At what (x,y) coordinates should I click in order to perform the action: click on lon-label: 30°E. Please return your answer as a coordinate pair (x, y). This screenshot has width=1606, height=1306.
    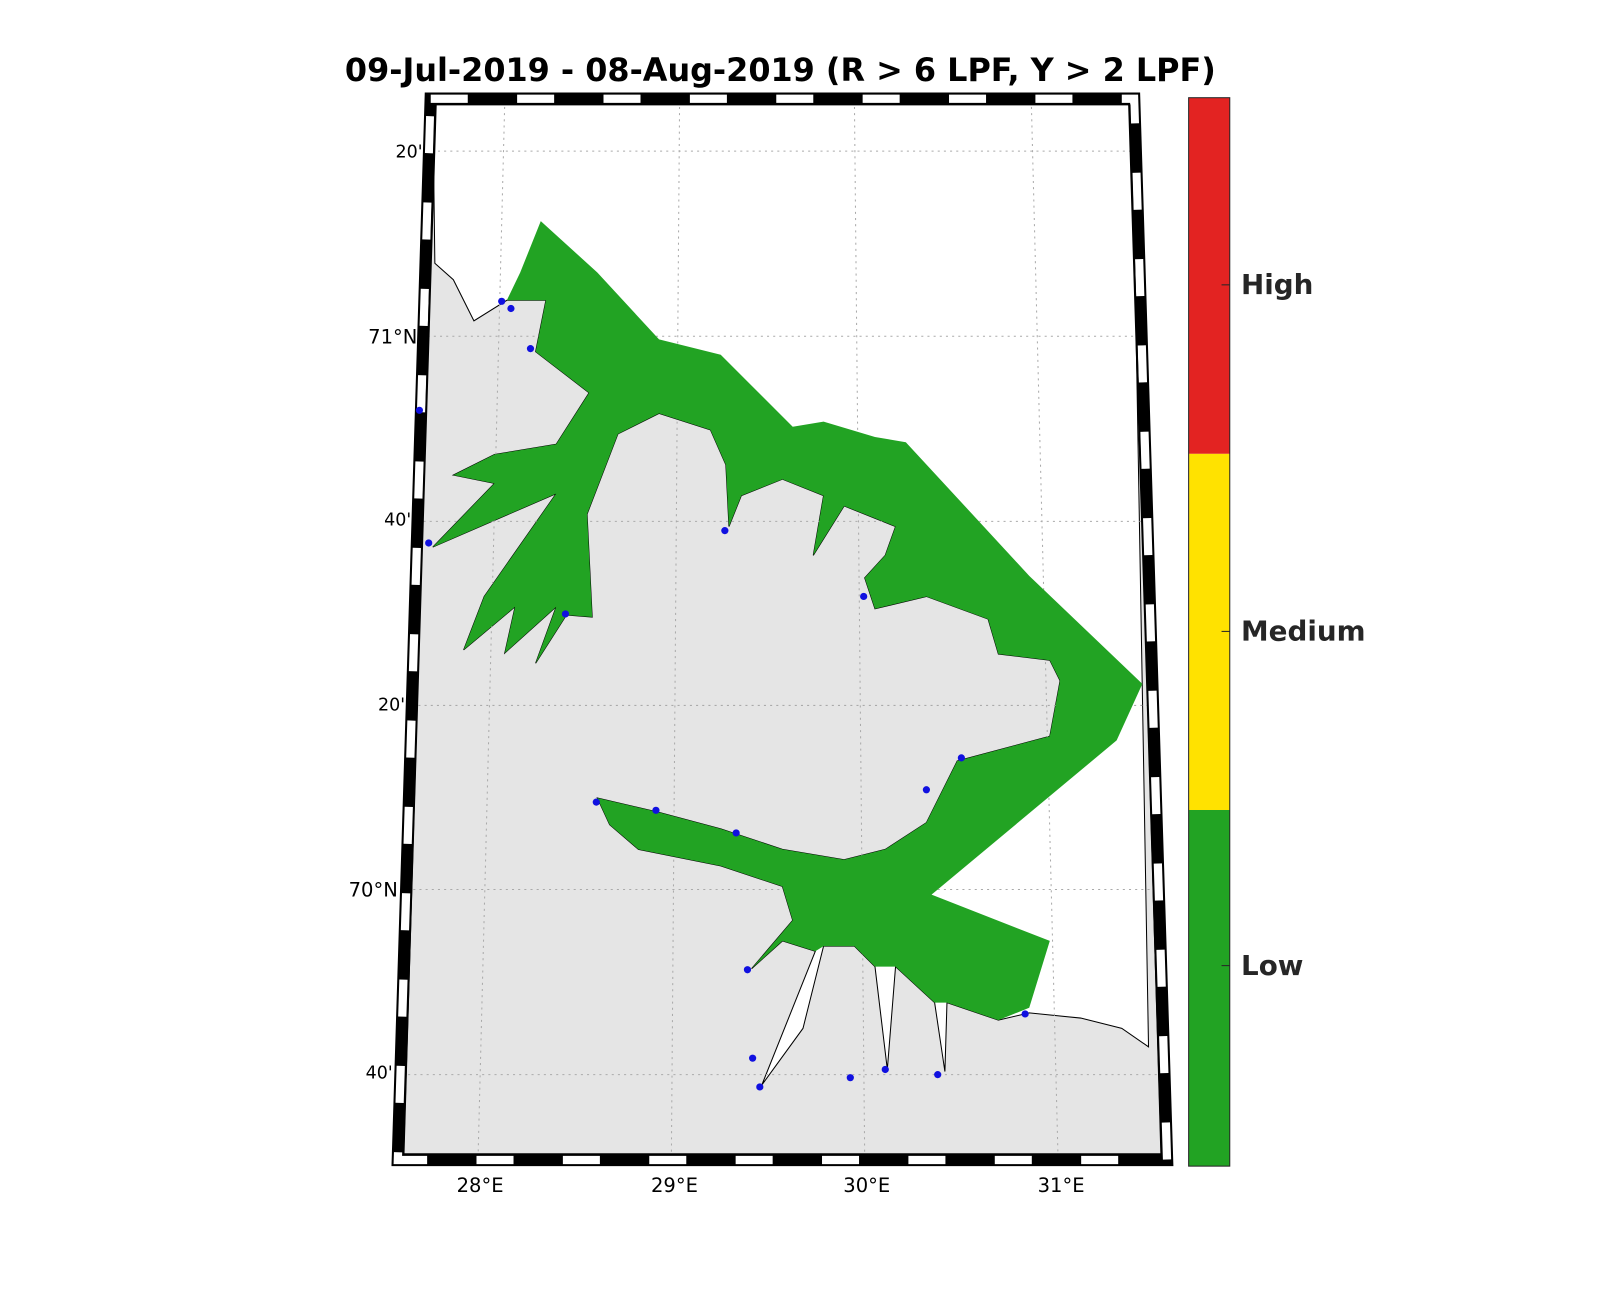
    Looking at the image, I should click on (866, 1185).